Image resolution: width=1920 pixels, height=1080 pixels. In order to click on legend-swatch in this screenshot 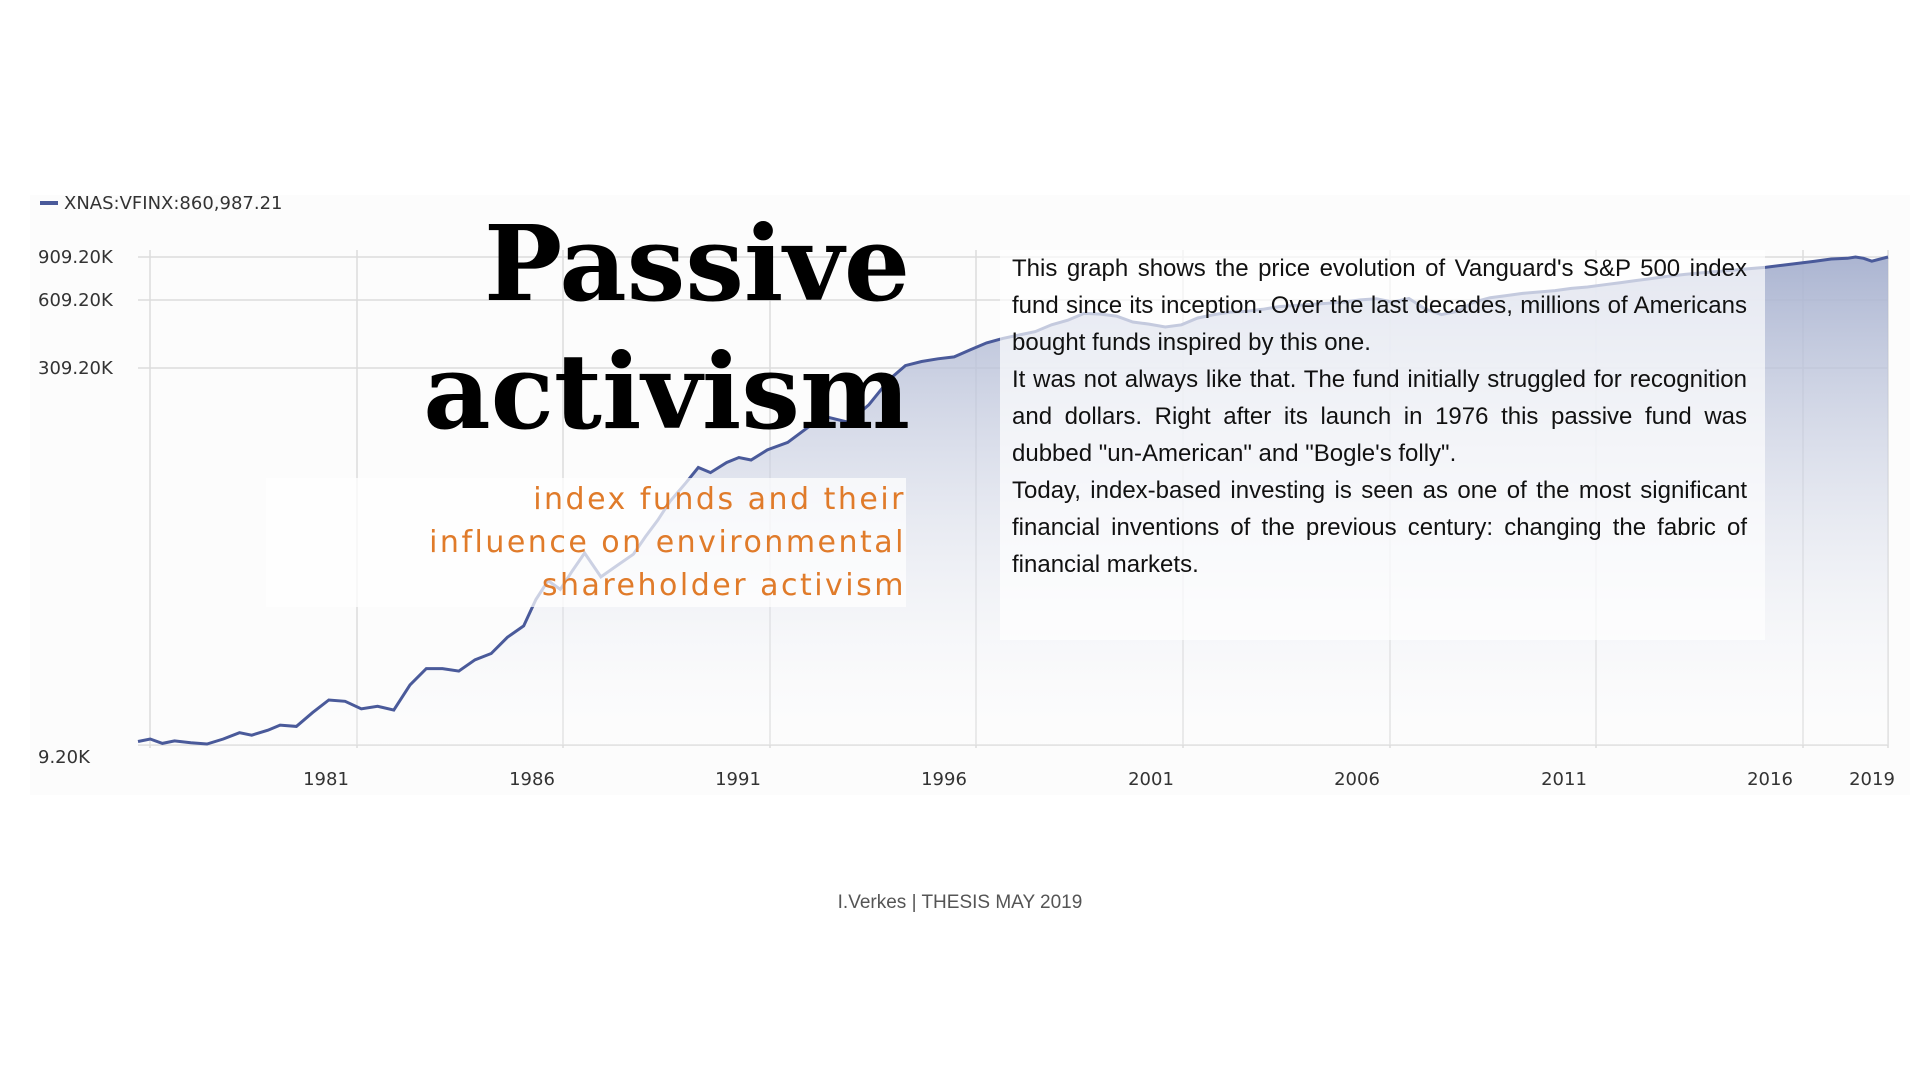, I will do `click(49, 203)`.